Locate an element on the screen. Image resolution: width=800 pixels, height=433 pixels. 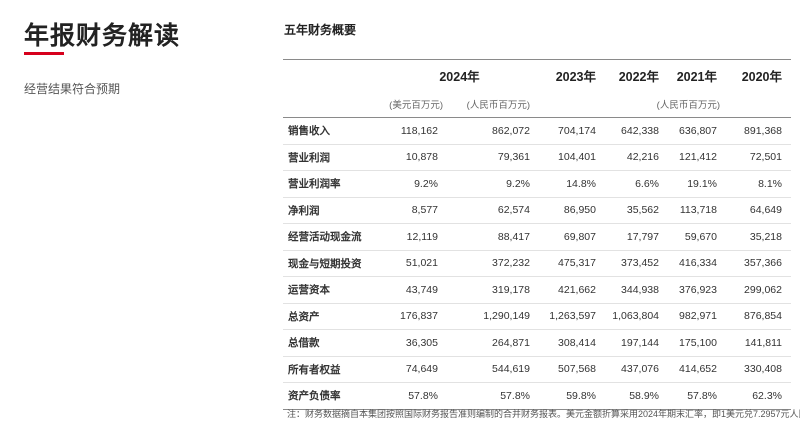
cell-2023: 69,807 is located at coordinates (572, 237).